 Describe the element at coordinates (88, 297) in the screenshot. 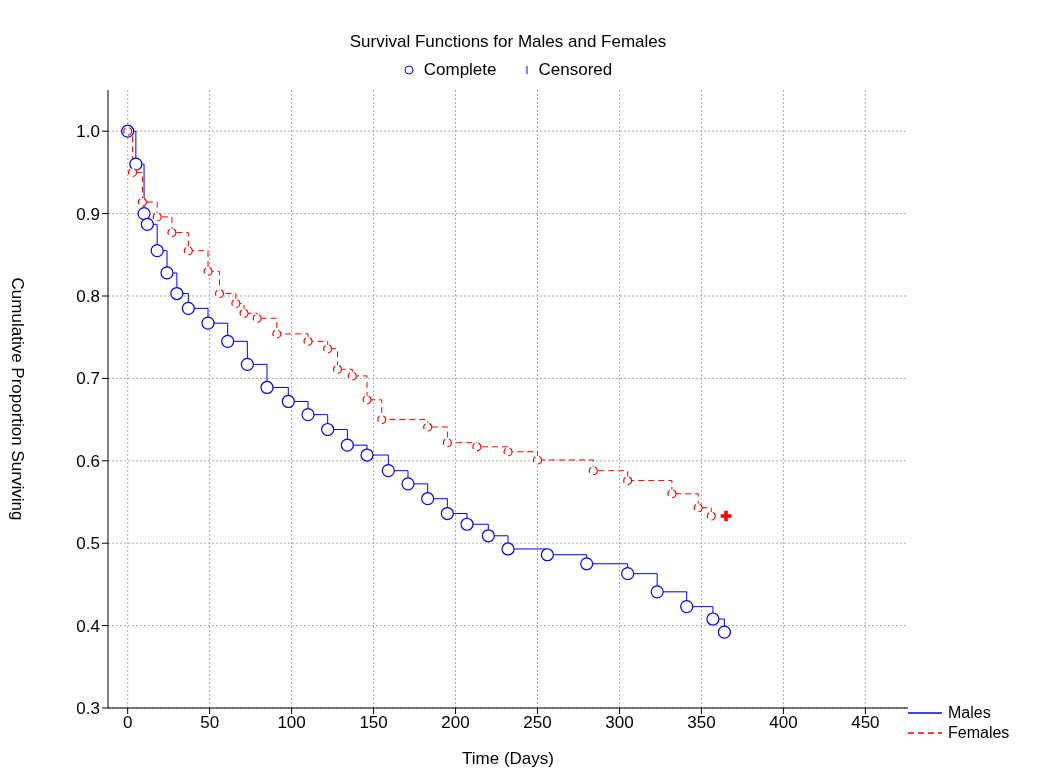

I see `y-tick-label: 0.8` at that location.